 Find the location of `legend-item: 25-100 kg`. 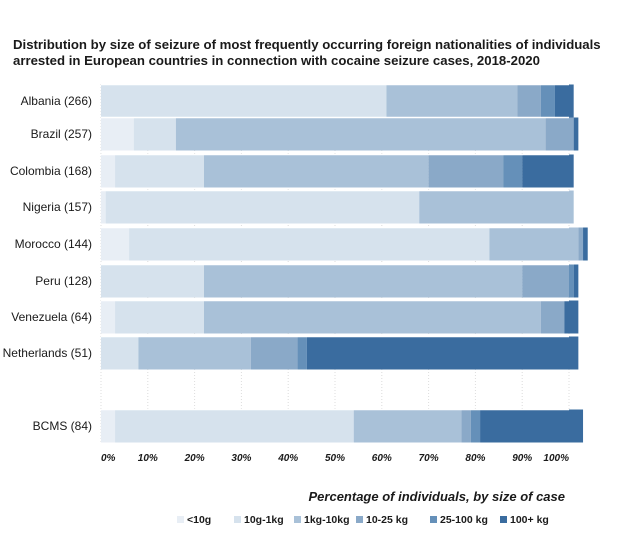

legend-item: 25-100 kg is located at coordinates (459, 520).